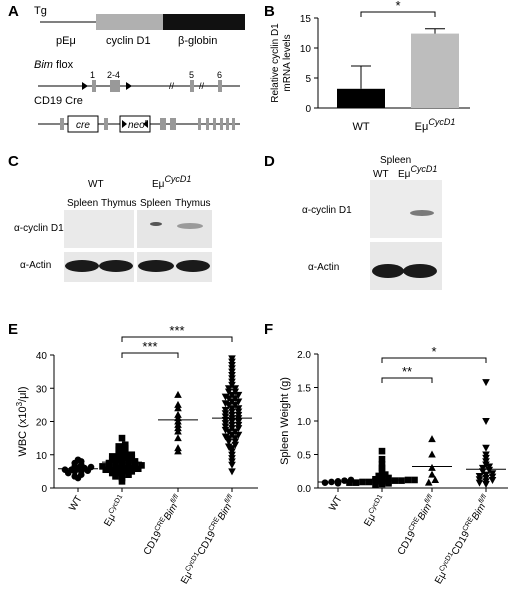 This screenshot has height=594, width=520. Describe the element at coordinates (388, 271) in the screenshot. I see `d-band-actin-wt` at that location.